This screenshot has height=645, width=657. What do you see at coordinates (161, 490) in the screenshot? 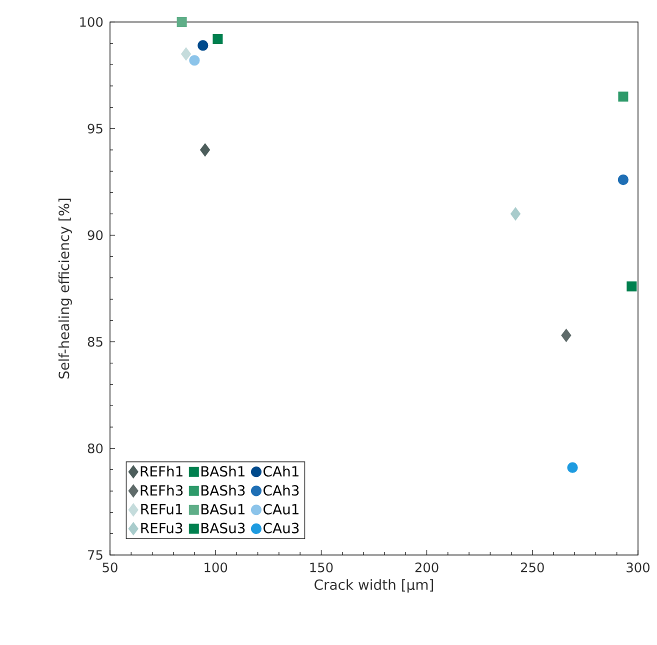
I see `legend-label: REFh3` at bounding box center [161, 490].